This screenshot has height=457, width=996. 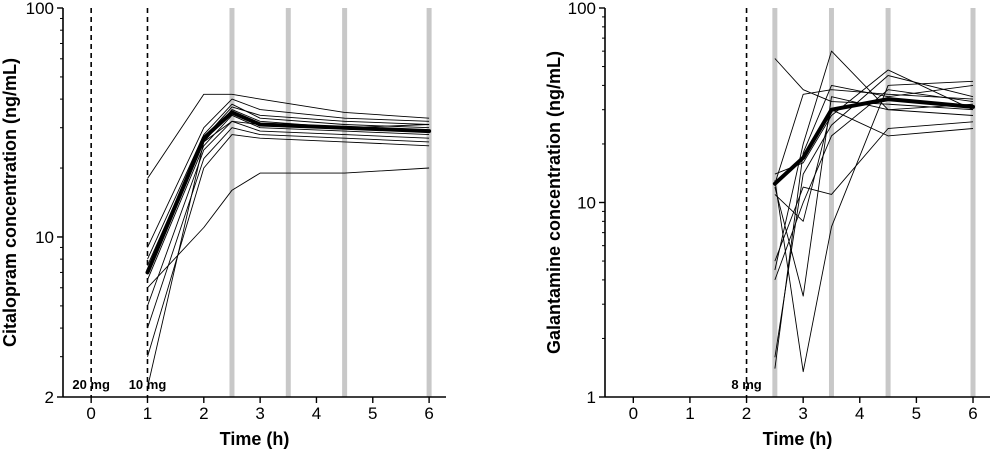 What do you see at coordinates (148, 384) in the screenshot?
I see `dose-label: 10 mg` at bounding box center [148, 384].